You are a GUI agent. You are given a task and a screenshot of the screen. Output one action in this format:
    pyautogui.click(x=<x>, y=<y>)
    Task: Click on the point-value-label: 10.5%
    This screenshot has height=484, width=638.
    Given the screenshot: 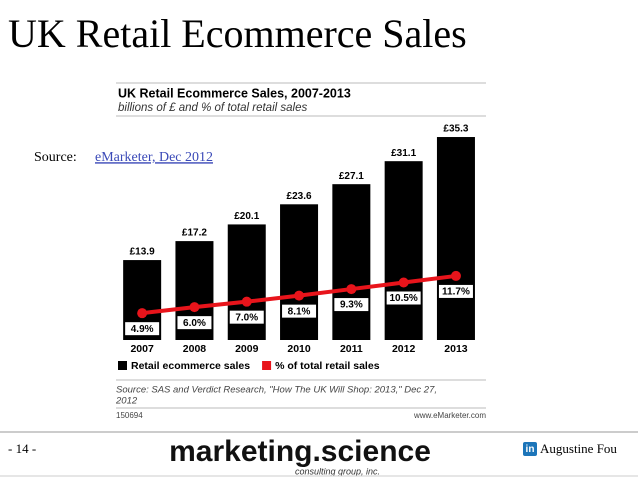 What is the action you would take?
    pyautogui.click(x=403, y=298)
    